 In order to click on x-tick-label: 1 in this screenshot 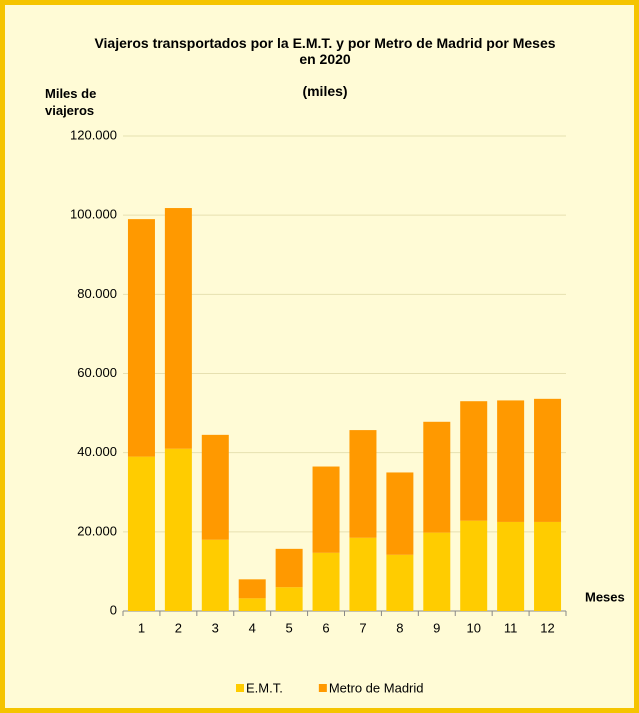, I will do `click(141, 627)`.